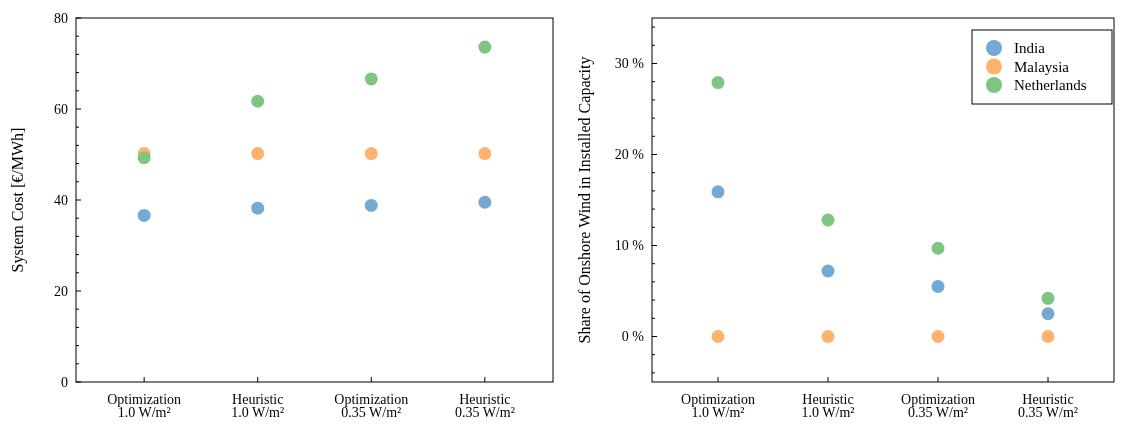 The width and height of the screenshot is (1126, 424). Describe the element at coordinates (18, 200) in the screenshot. I see `y-axis-title: System Cost [€/MWh]` at that location.